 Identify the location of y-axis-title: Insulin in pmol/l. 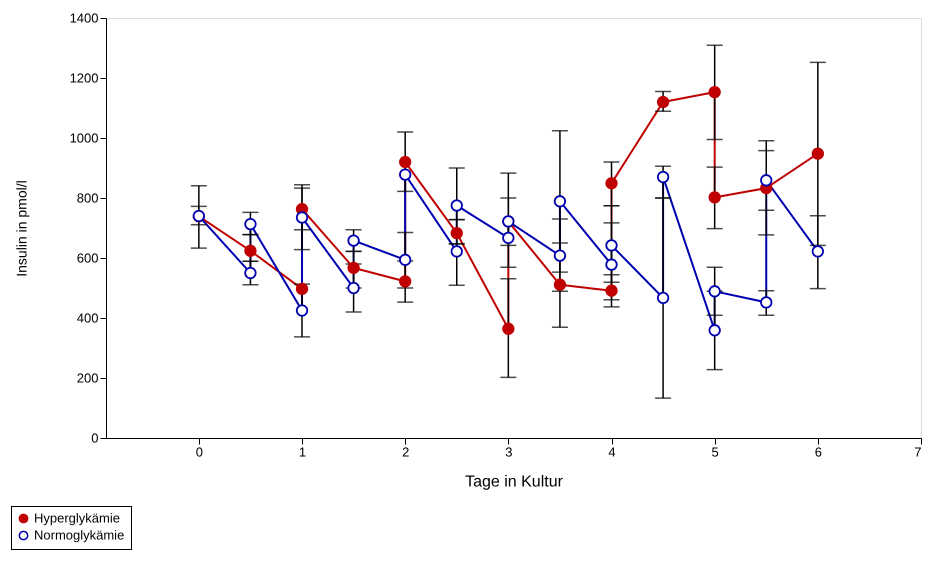
(22, 228).